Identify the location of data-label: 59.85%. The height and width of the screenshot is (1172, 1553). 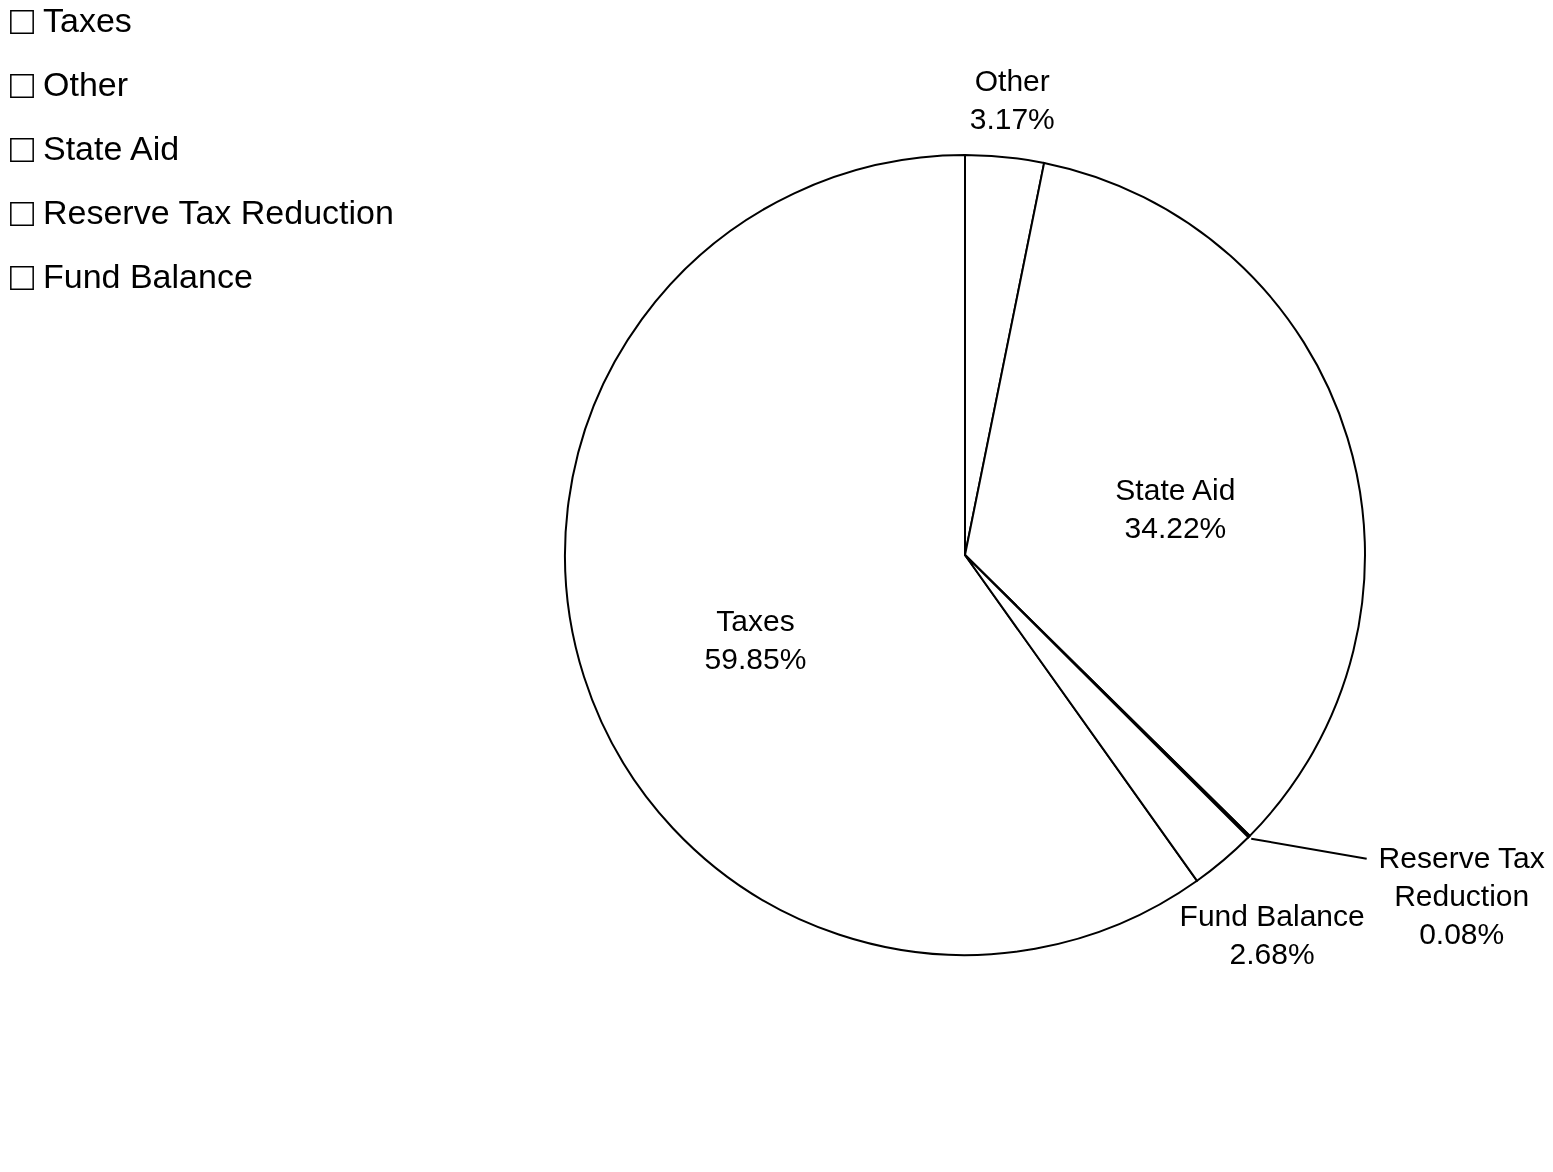
(755, 658).